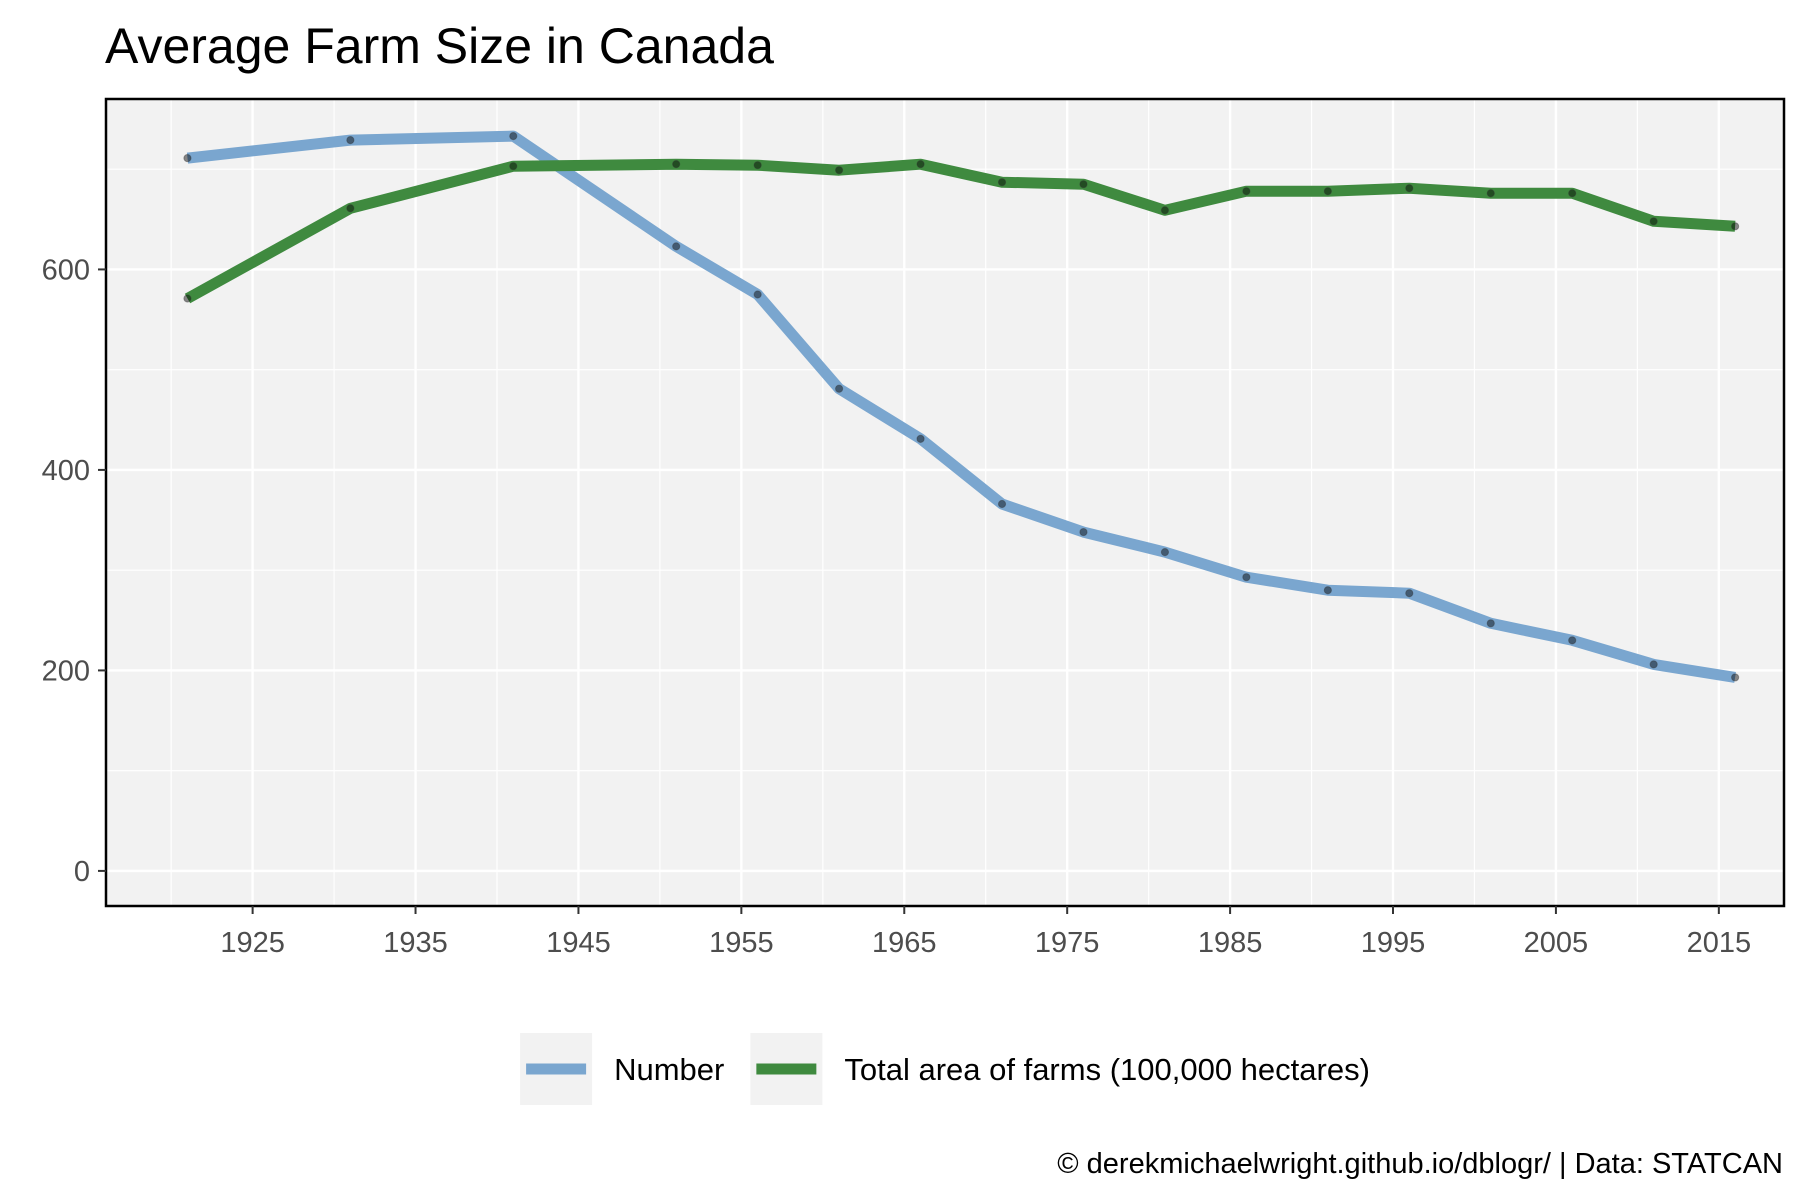 The width and height of the screenshot is (1800, 1200). What do you see at coordinates (252, 943) in the screenshot?
I see `x-tick-label: 1925` at bounding box center [252, 943].